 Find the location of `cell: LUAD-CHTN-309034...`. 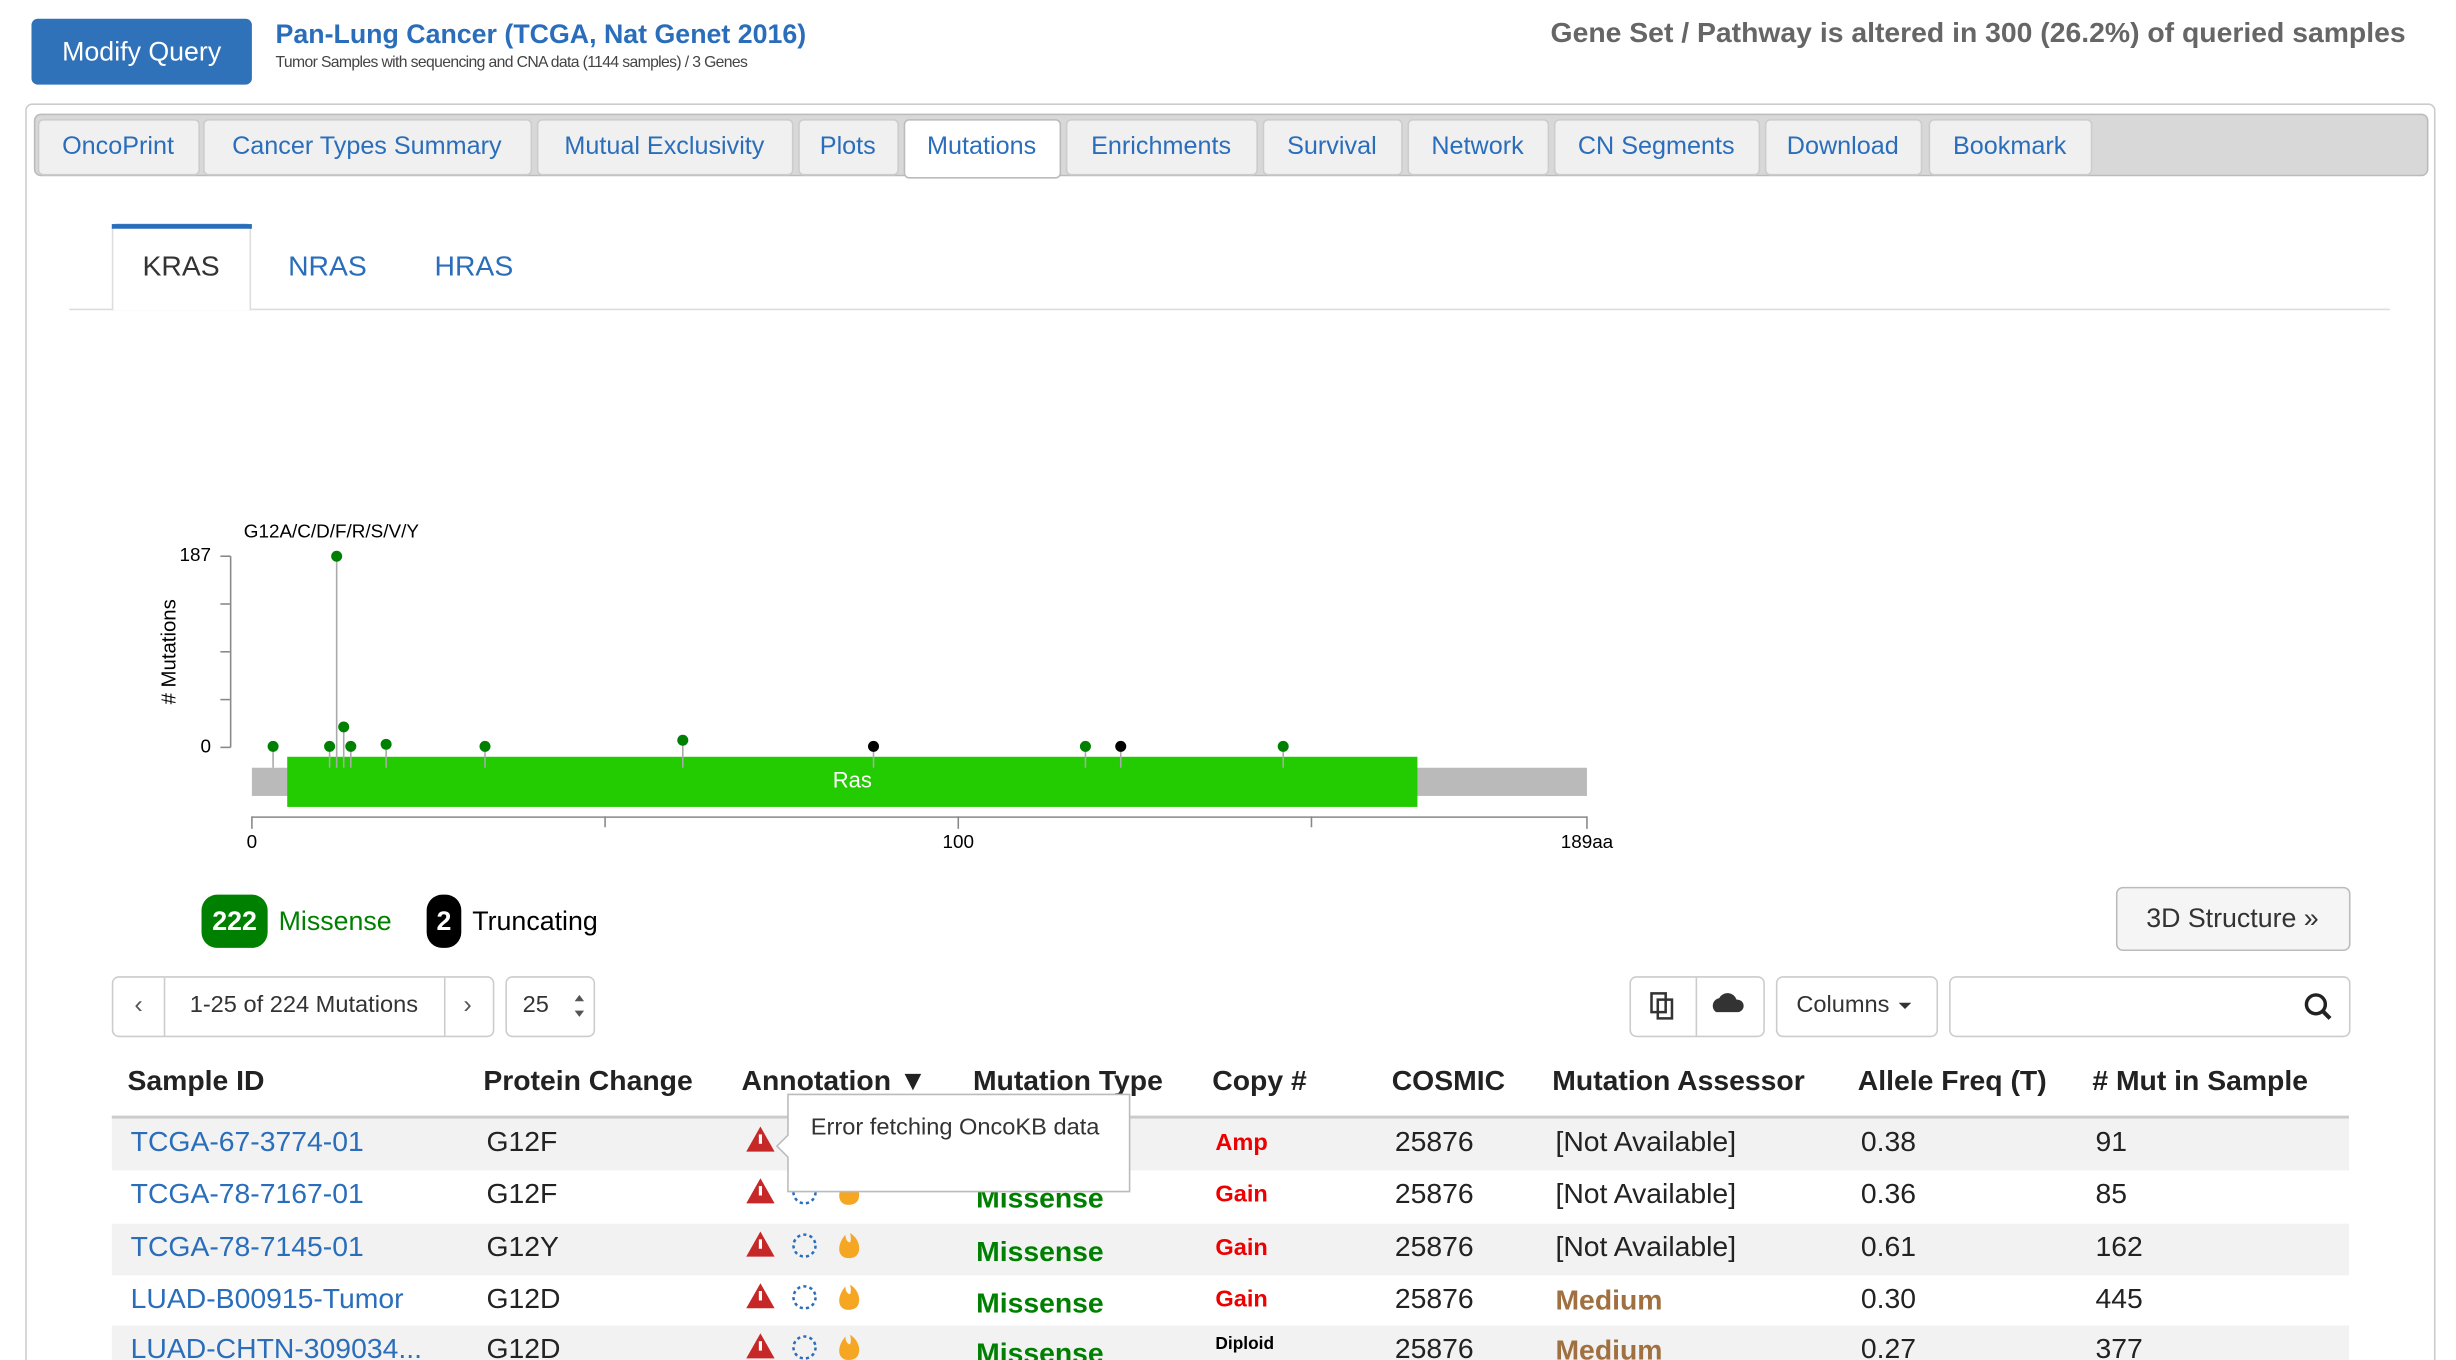

cell: LUAD-CHTN-309034... is located at coordinates (276, 1346).